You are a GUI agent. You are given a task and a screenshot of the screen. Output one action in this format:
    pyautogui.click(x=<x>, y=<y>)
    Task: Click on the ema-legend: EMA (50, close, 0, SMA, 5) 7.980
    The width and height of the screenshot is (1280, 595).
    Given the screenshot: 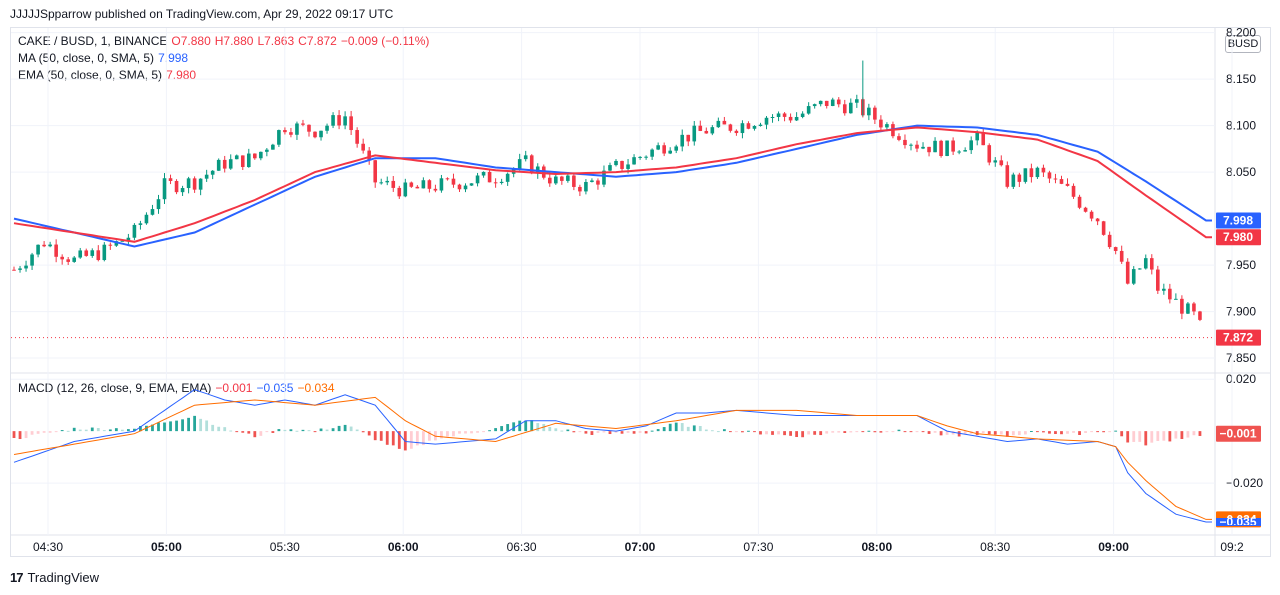 What is the action you would take?
    pyautogui.click(x=109, y=75)
    